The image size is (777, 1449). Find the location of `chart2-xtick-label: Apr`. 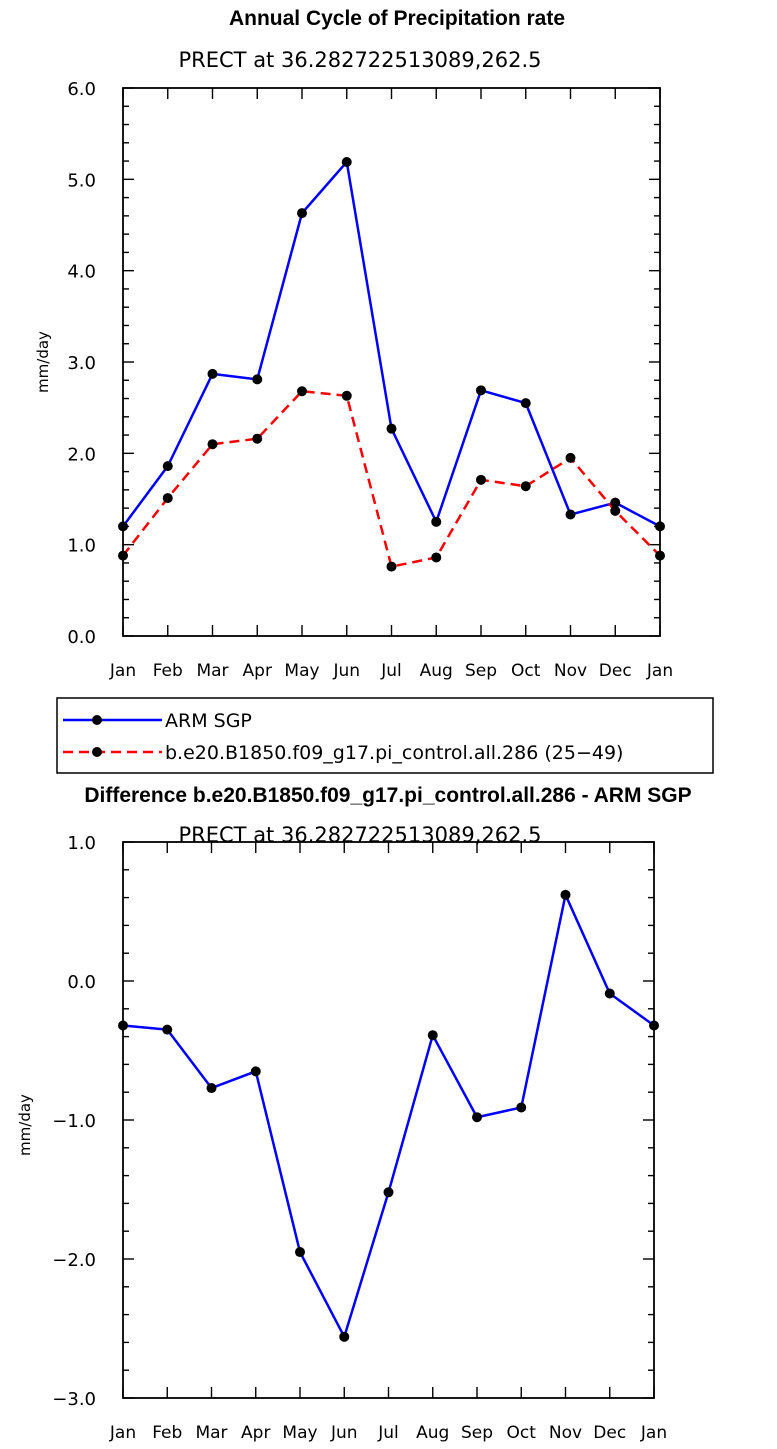

chart2-xtick-label: Apr is located at coordinates (255, 1433).